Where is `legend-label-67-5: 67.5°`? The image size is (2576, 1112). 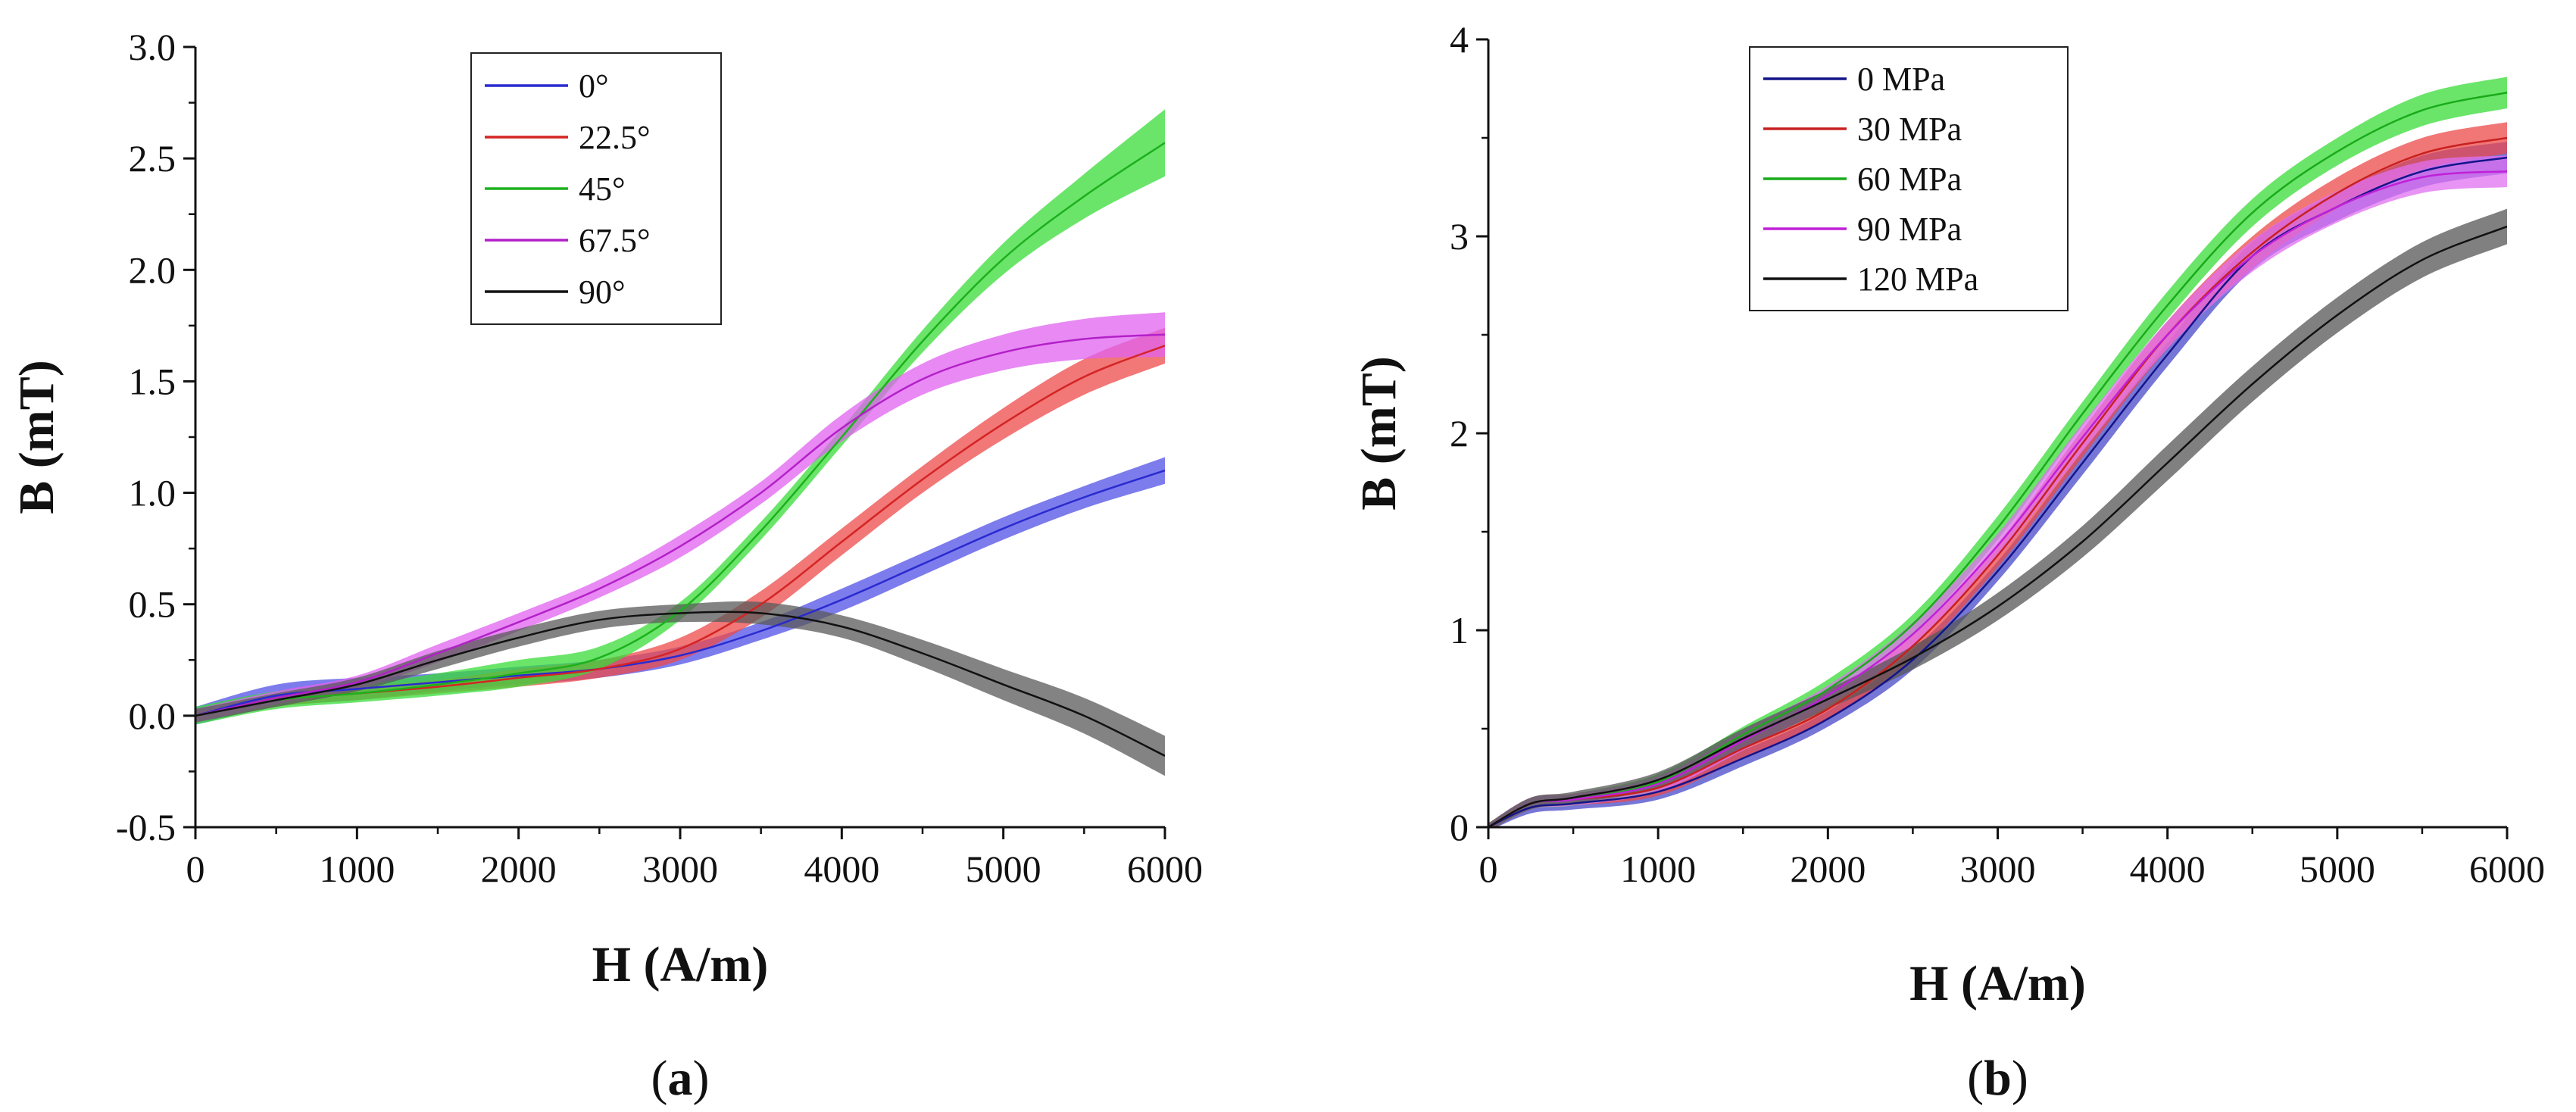
legend-label-67-5: 67.5° is located at coordinates (615, 240).